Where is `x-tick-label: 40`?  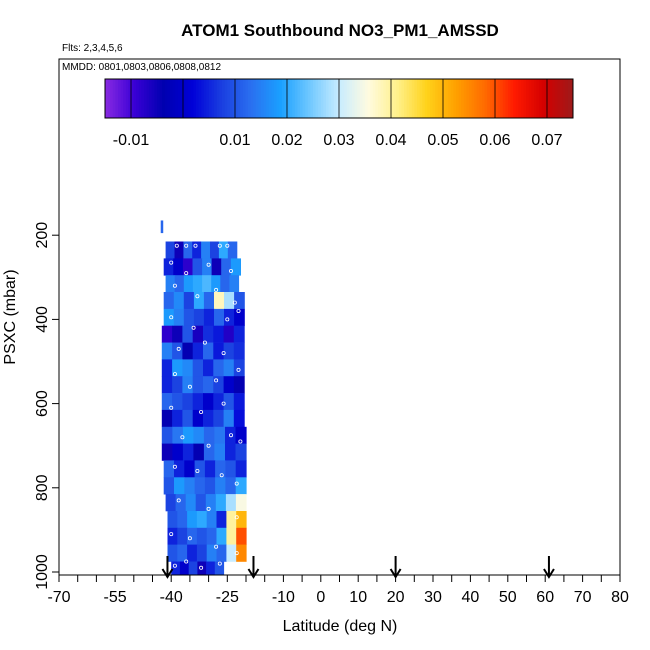 x-tick-label: 40 is located at coordinates (471, 597).